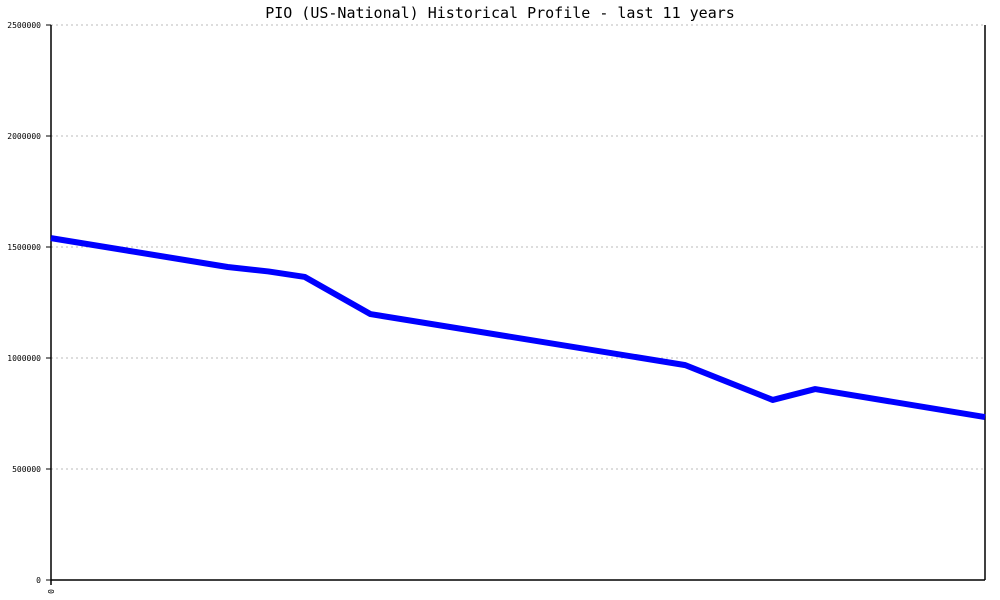 The height and width of the screenshot is (600, 1000). What do you see at coordinates (24, 25) in the screenshot?
I see `y-tick-label: 2500000` at bounding box center [24, 25].